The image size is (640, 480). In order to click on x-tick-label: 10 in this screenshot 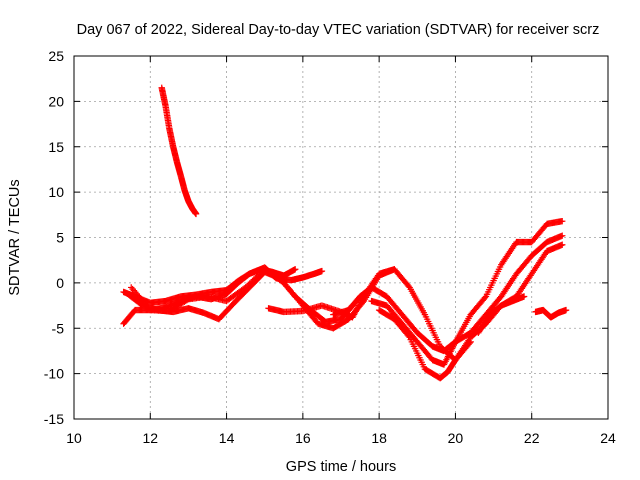, I will do `click(74, 438)`.